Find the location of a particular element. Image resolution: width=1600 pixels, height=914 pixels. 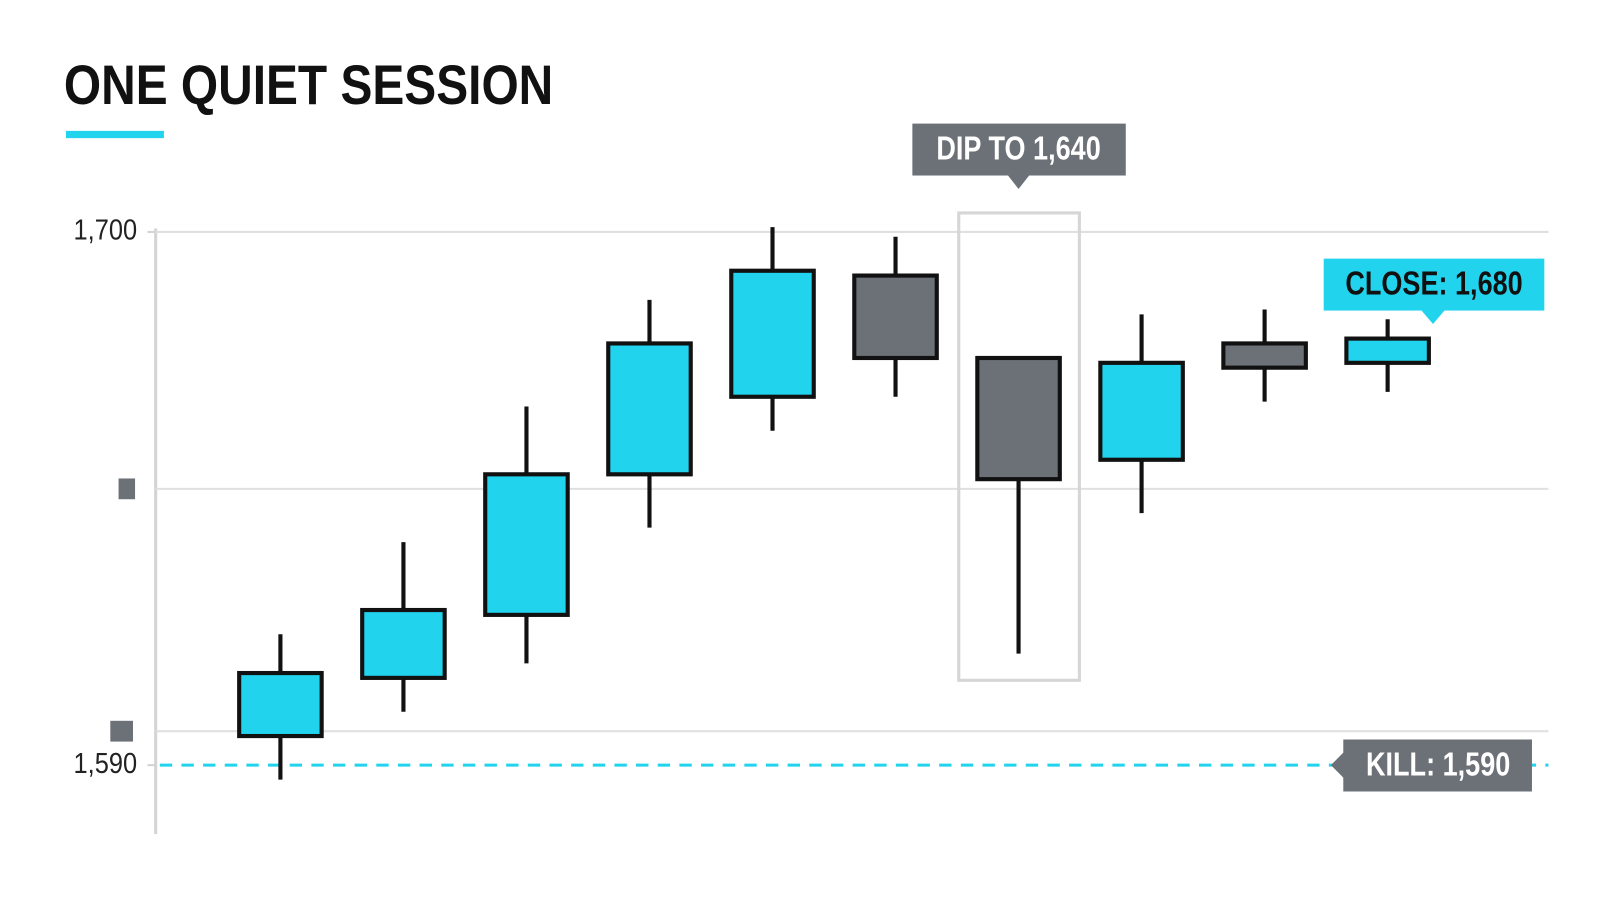

dip-label: DIP TO 1,640 is located at coordinates (1018, 149).